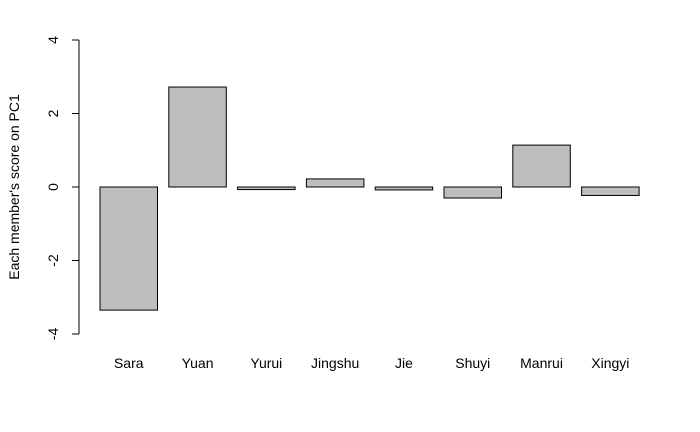  What do you see at coordinates (610, 363) in the screenshot?
I see `category-label-xingyi: Xingyi` at bounding box center [610, 363].